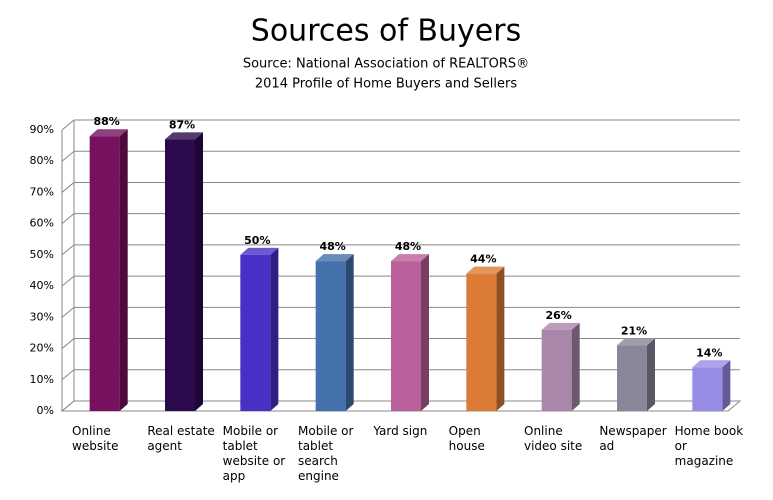 Image resolution: width=773 pixels, height=500 pixels. Describe the element at coordinates (254, 453) in the screenshot. I see `x-tick-label: Mobile or tablet website or app` at that location.